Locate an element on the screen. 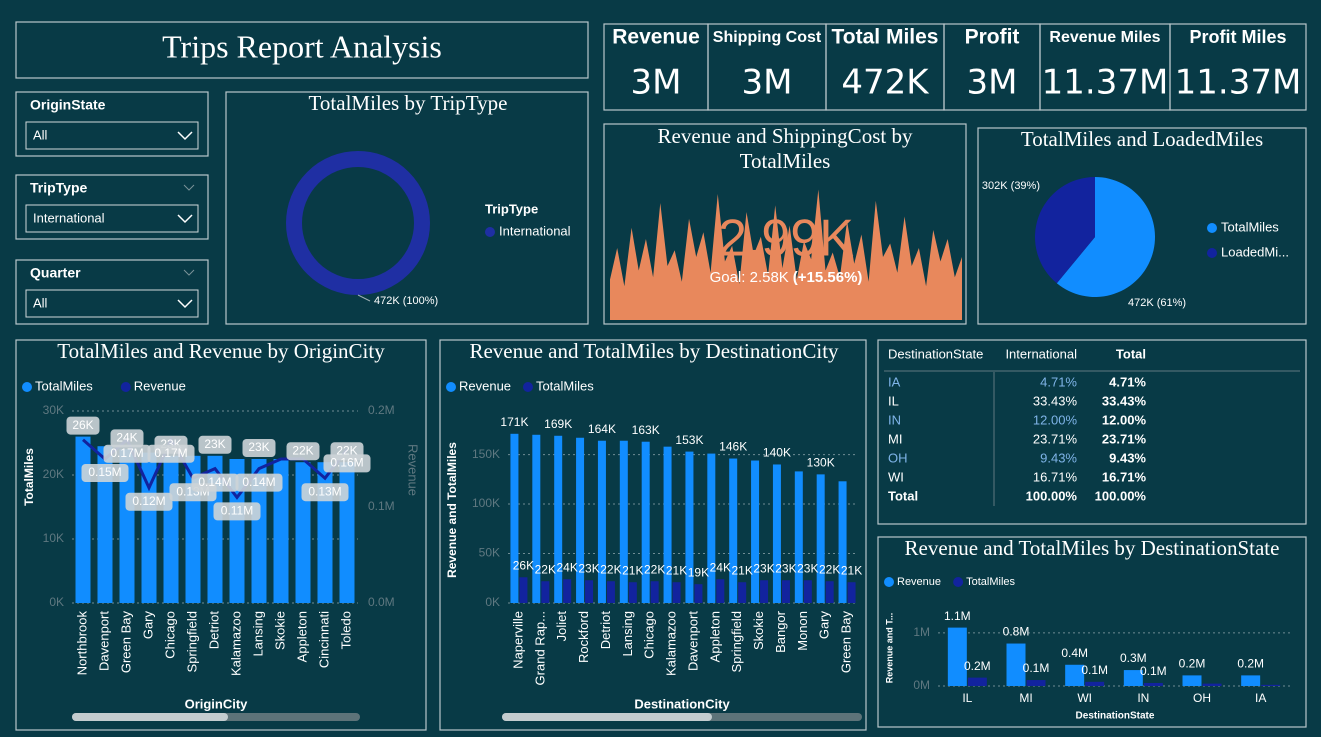 The width and height of the screenshot is (1321, 737). data-label: 0.8M is located at coordinates (1016, 632).